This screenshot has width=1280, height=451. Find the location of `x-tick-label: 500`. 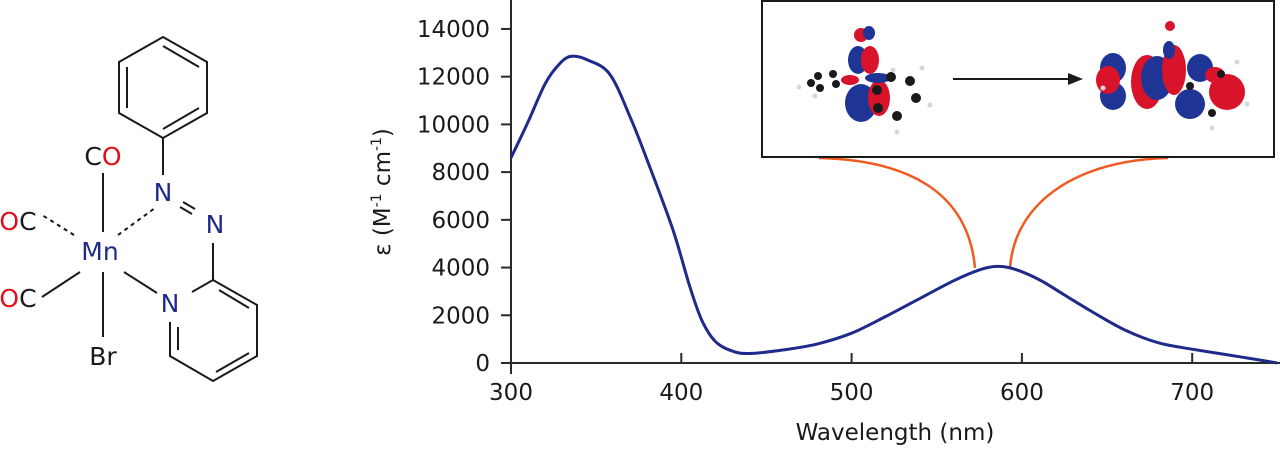

x-tick-label: 500 is located at coordinates (852, 393).